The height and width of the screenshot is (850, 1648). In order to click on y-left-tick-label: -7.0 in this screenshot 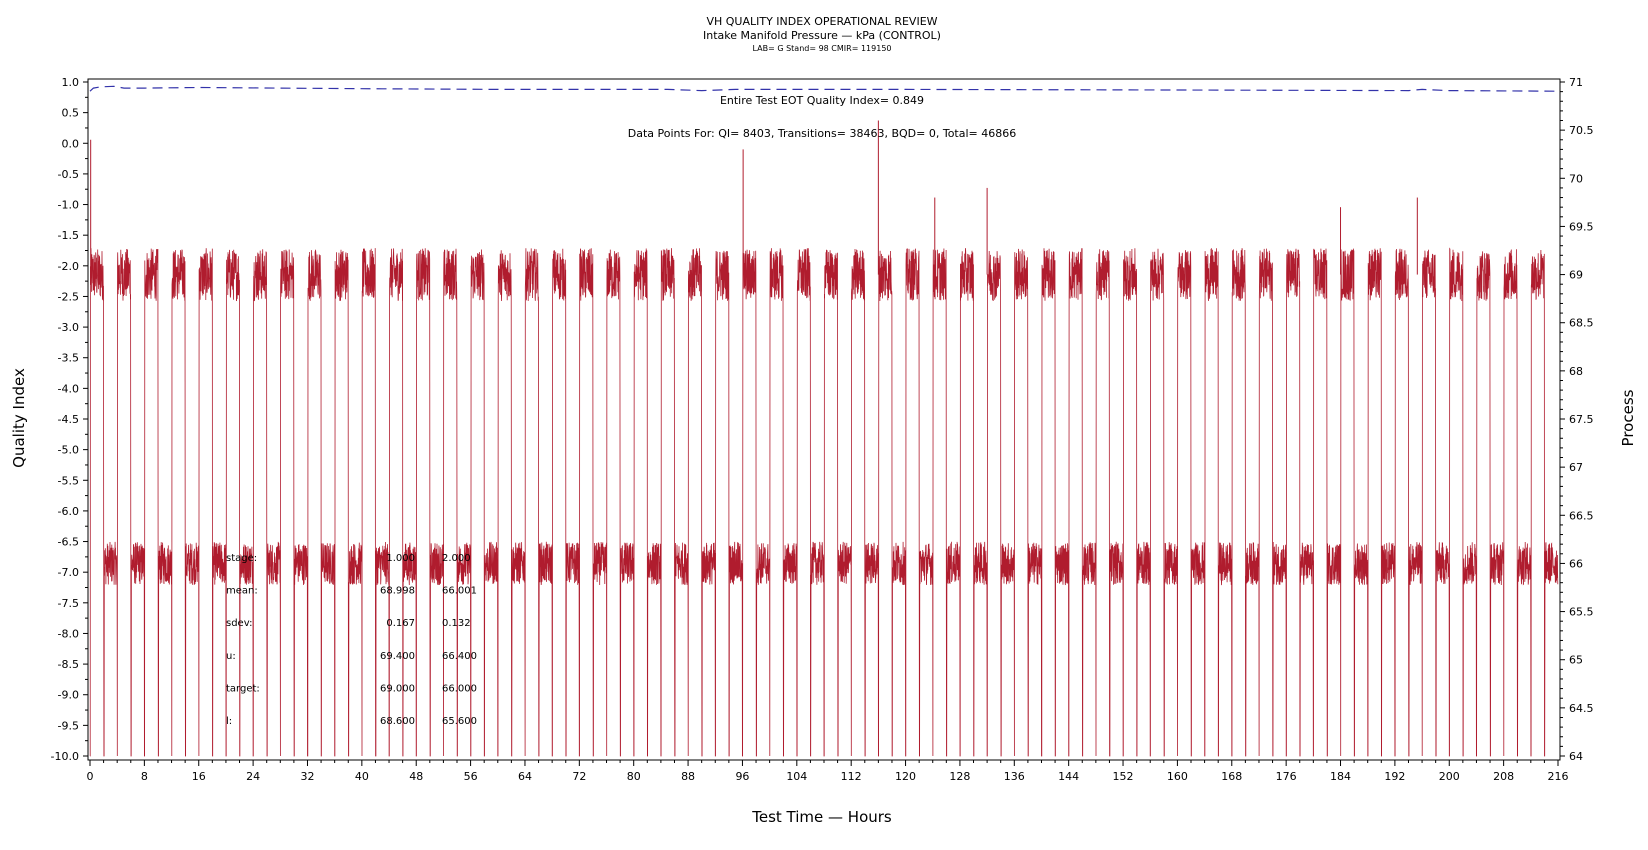, I will do `click(68, 572)`.